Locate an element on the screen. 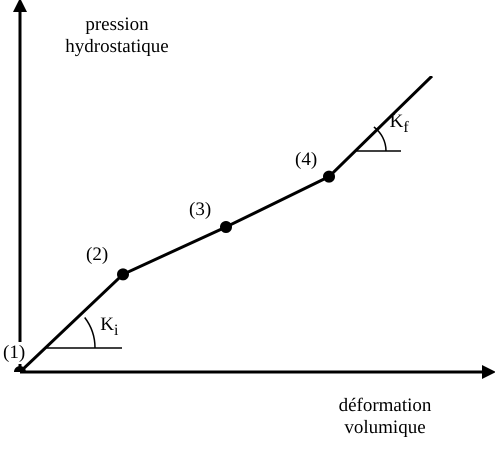 This screenshot has height=454, width=495. annotation: (3) is located at coordinates (200, 209).